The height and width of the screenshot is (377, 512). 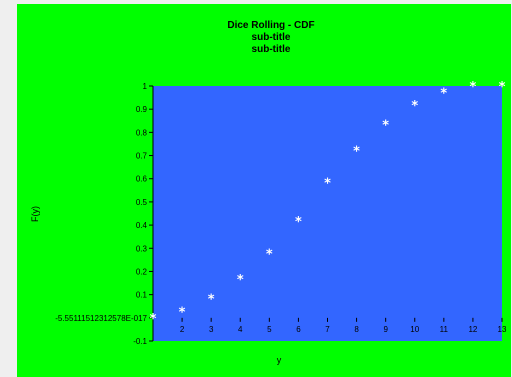 What do you see at coordinates (145, 86) in the screenshot?
I see `y-tick-label: 1` at bounding box center [145, 86].